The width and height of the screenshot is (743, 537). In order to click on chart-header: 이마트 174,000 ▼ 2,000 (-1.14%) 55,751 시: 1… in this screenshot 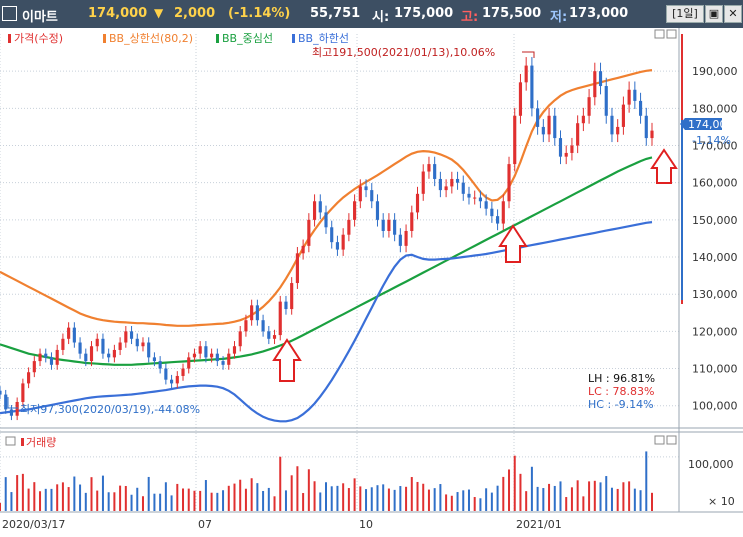, I will do `click(371, 14)`.